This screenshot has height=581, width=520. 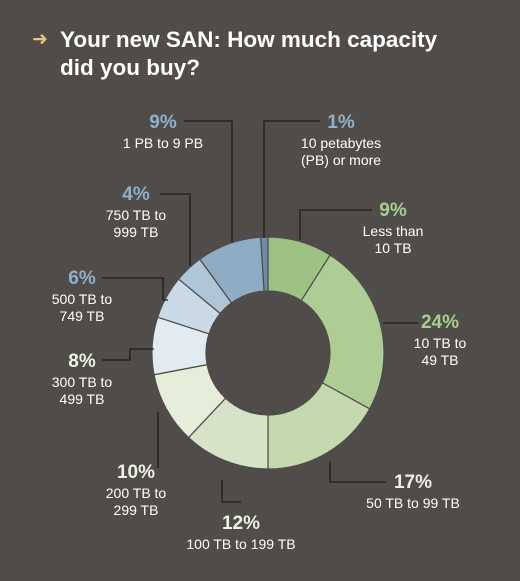 What do you see at coordinates (240, 544) in the screenshot?
I see `category-label-3-0: 100 TB to 199 TB` at bounding box center [240, 544].